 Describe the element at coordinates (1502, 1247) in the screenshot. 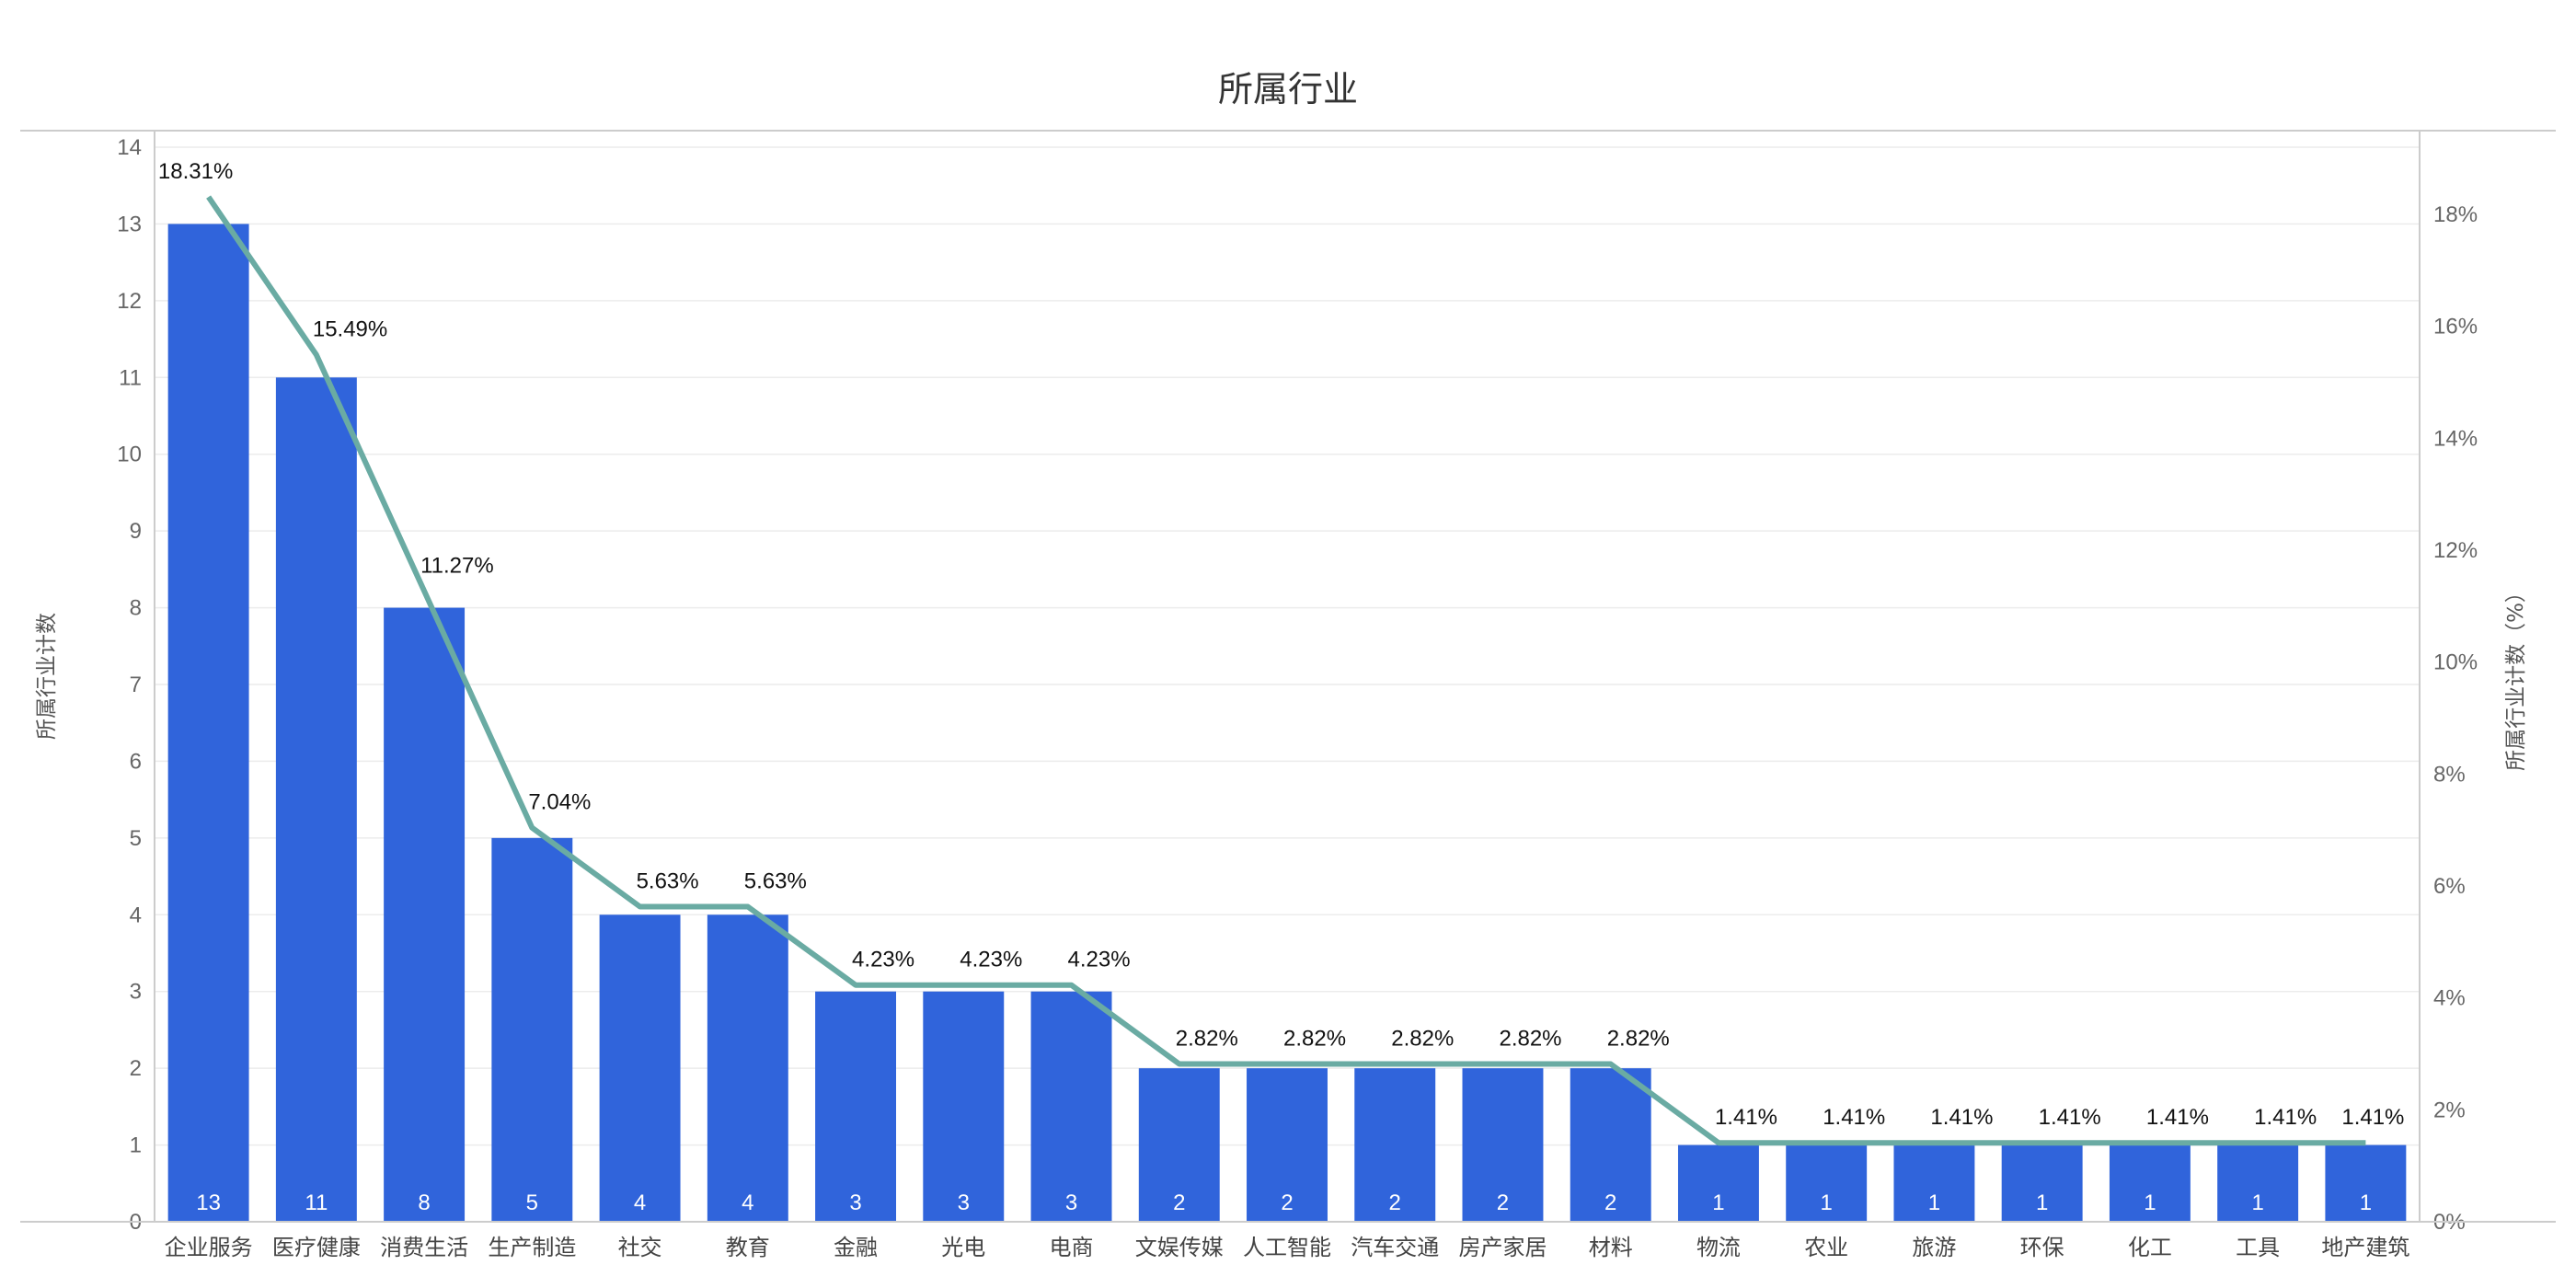

I see `x-tick-label: 房产家居` at that location.